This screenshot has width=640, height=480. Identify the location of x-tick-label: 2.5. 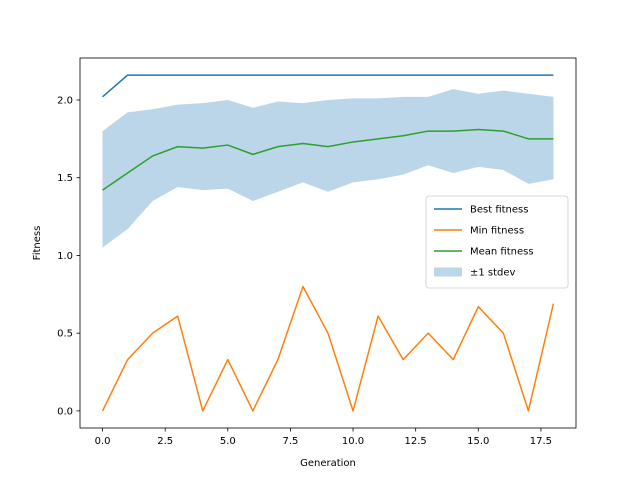
(165, 441).